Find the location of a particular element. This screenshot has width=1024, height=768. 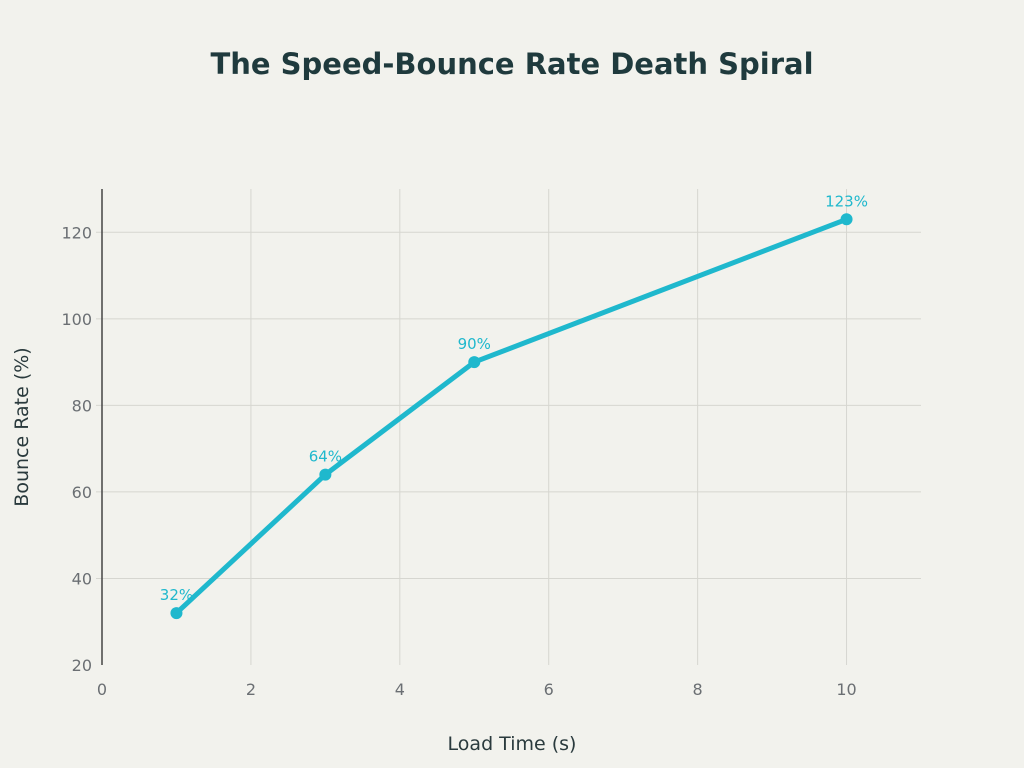

y-tick-label: 20 is located at coordinates (82, 665).